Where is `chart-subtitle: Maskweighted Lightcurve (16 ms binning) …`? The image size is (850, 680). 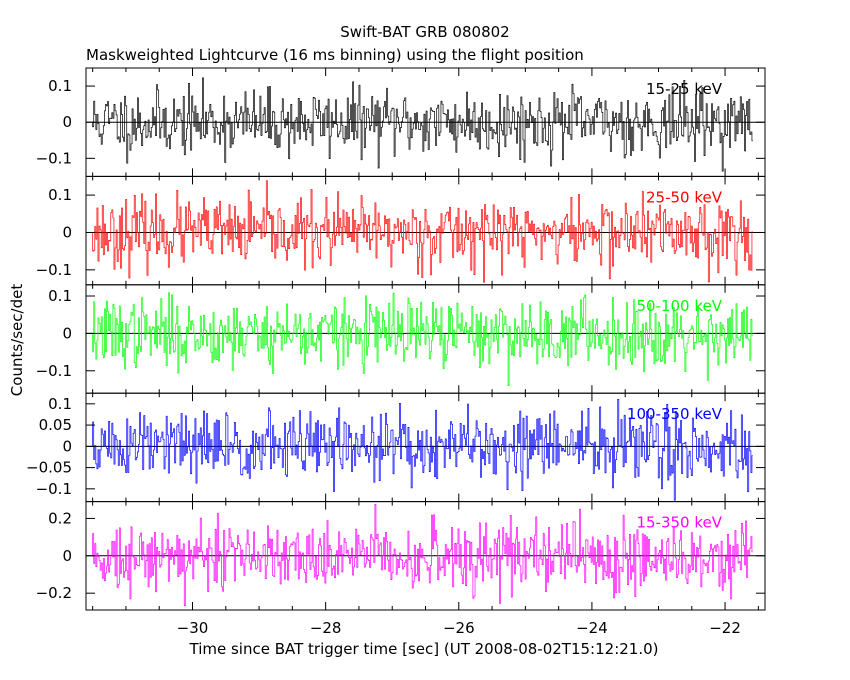
chart-subtitle: Maskweighted Lightcurve (16 ms binning) … is located at coordinates (335, 55).